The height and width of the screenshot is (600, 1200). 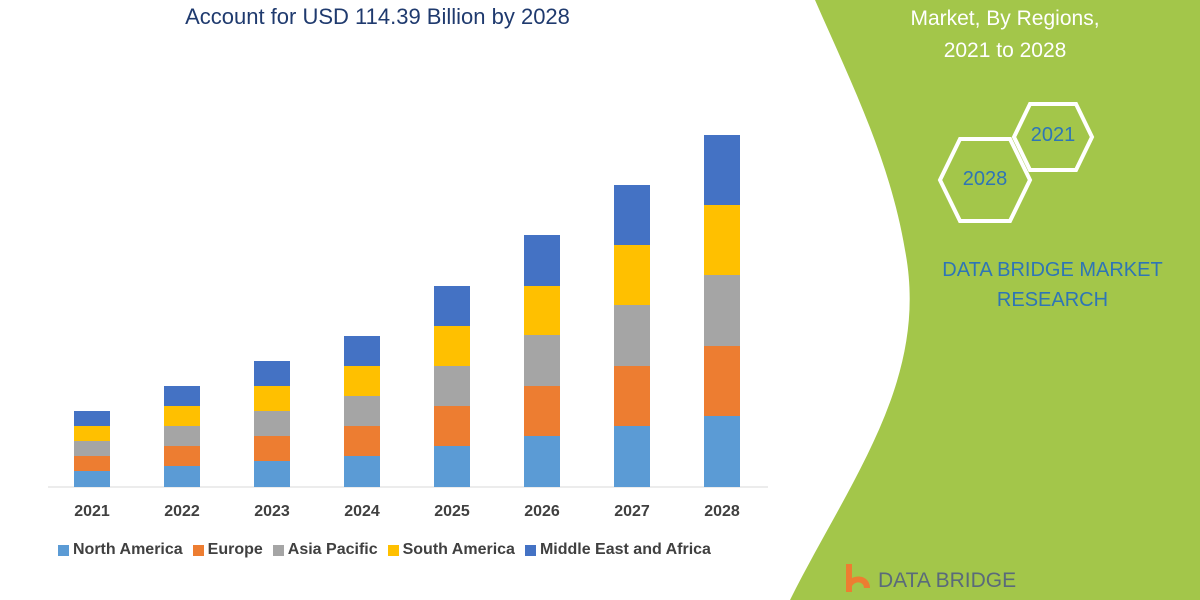 What do you see at coordinates (542, 260) in the screenshot?
I see `bar-2026-middle-east-and-africa` at bounding box center [542, 260].